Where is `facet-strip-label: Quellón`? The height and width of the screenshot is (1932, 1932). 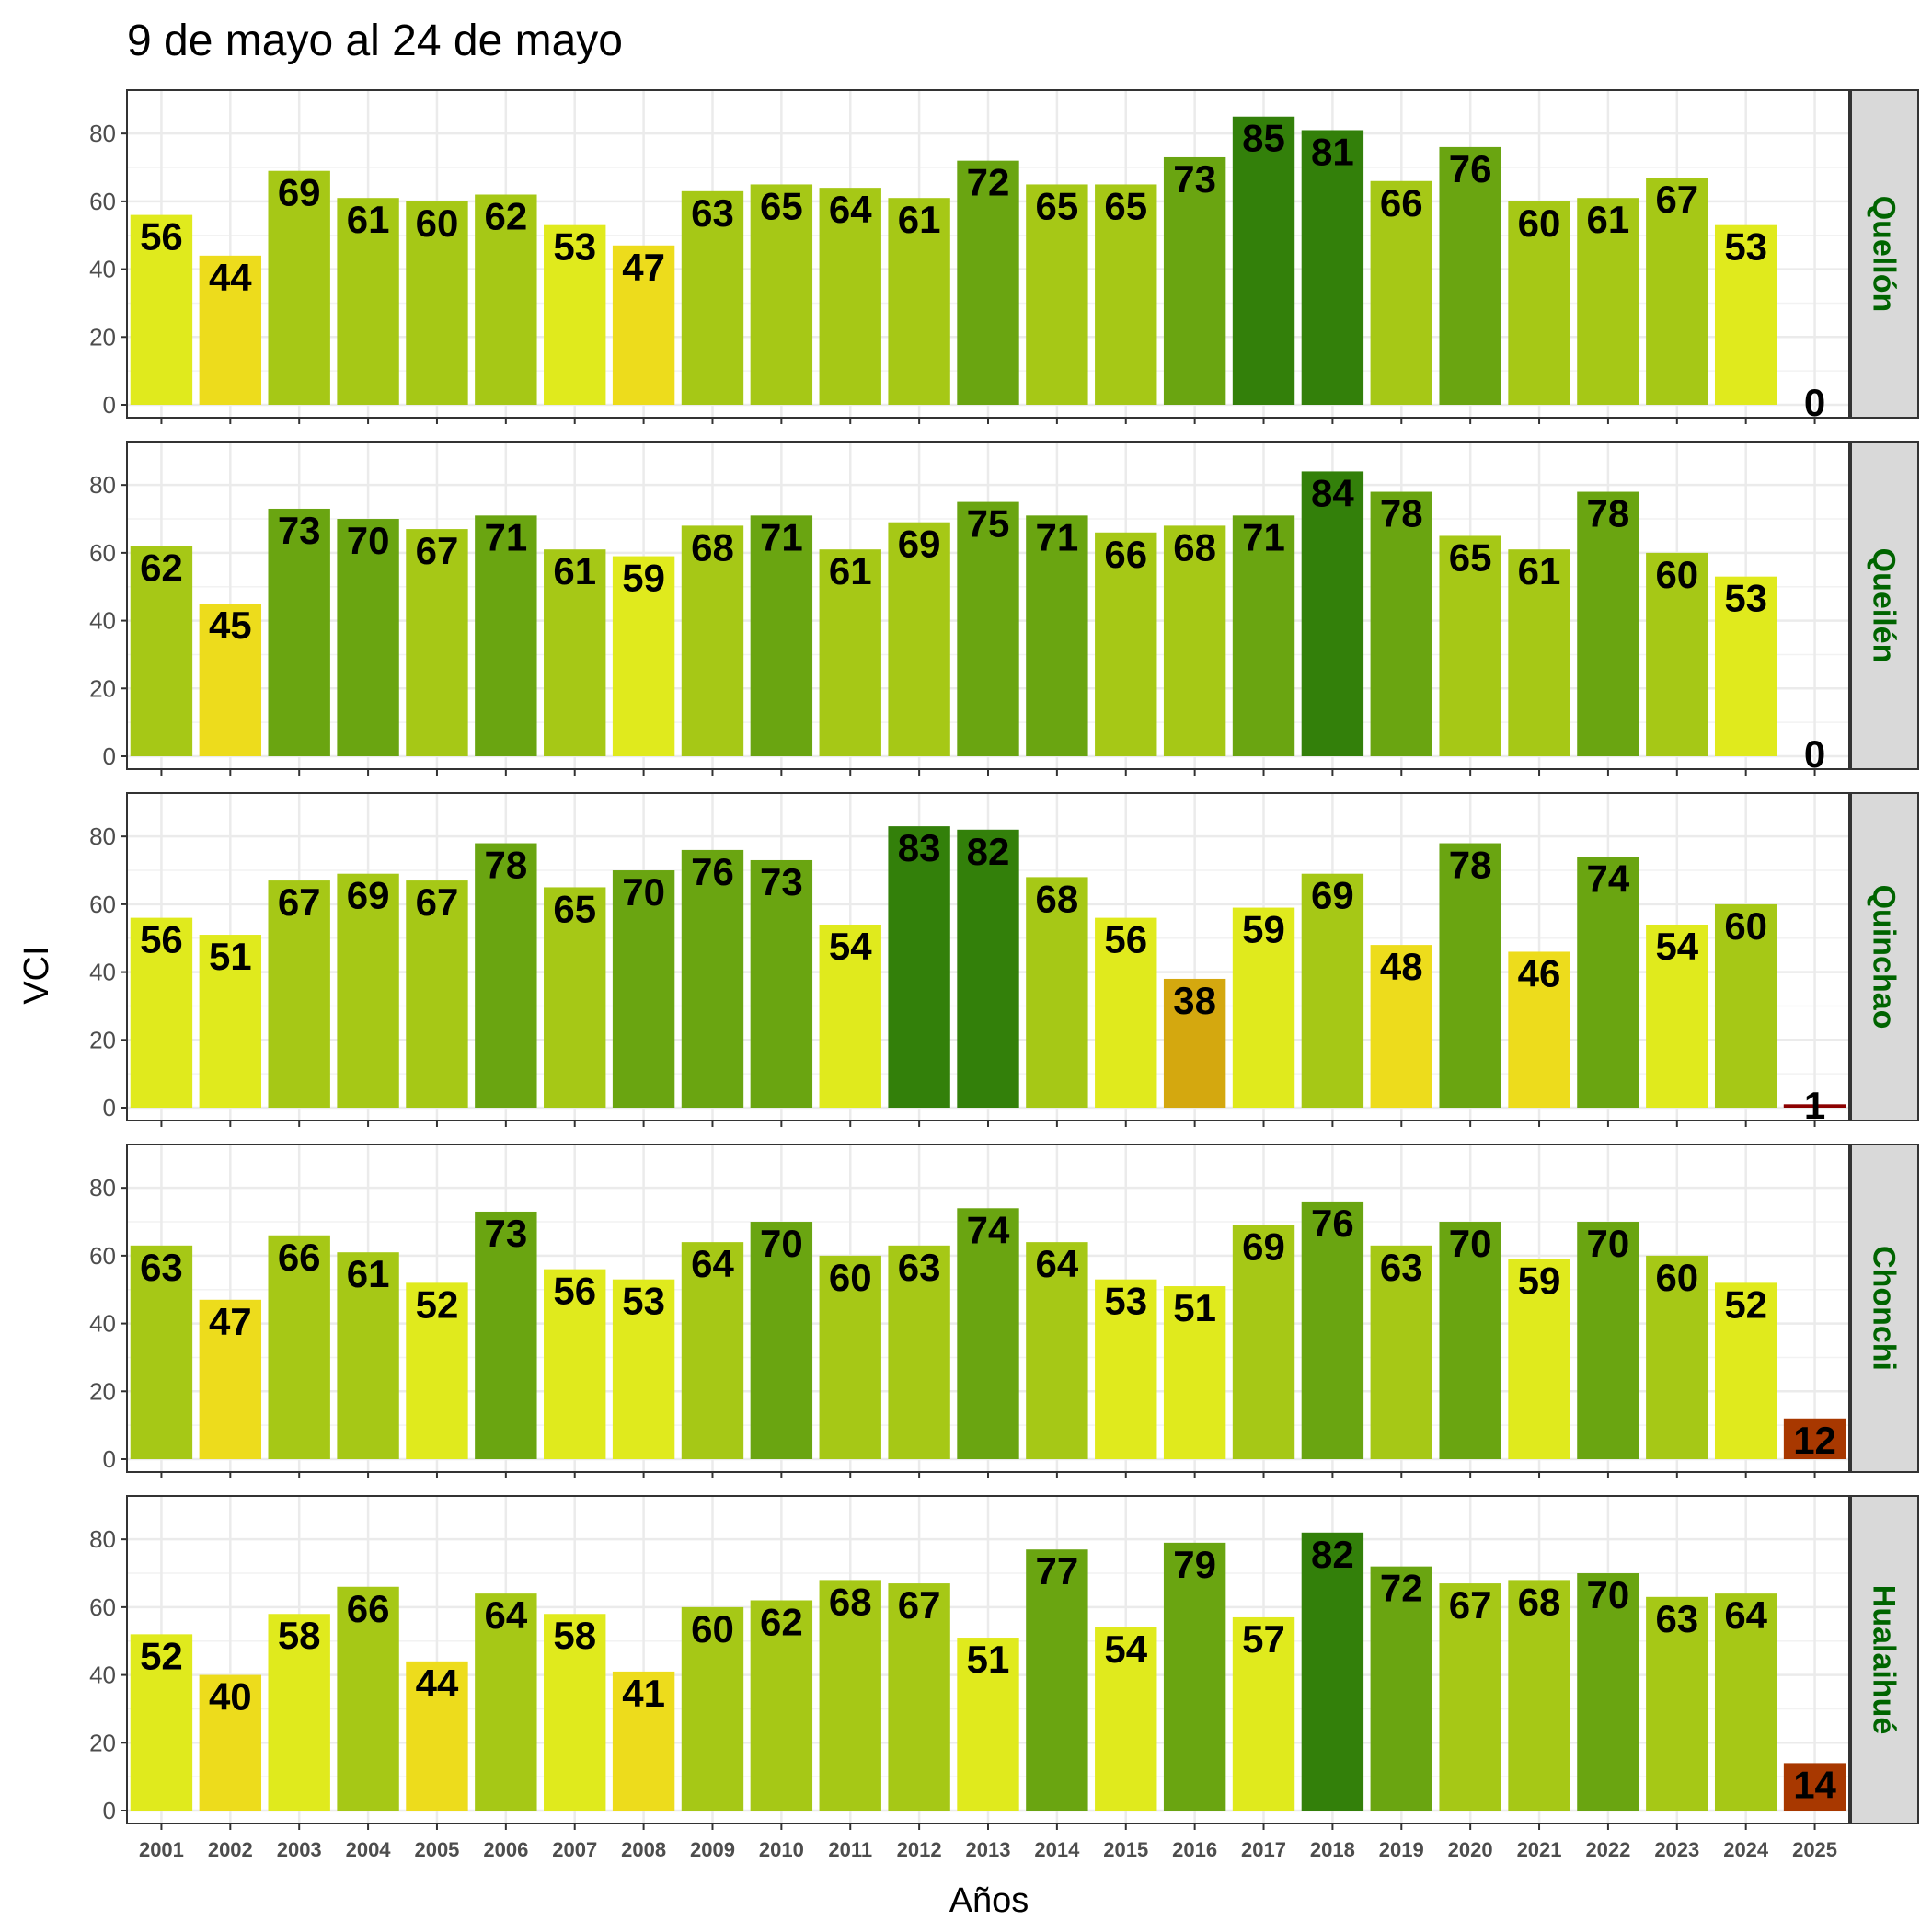 facet-strip-label: Quellón is located at coordinates (1884, 254).